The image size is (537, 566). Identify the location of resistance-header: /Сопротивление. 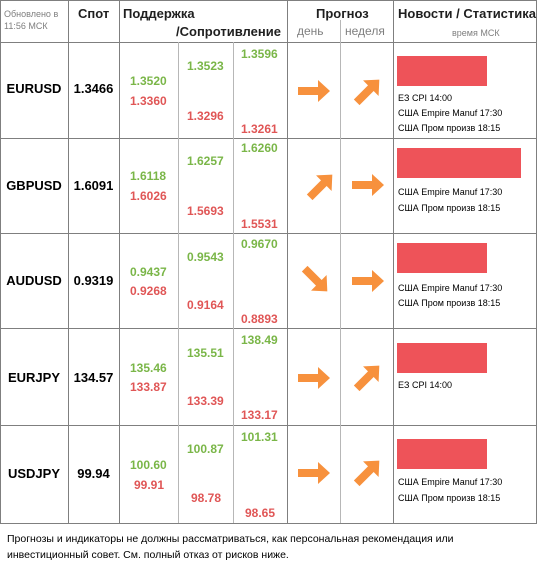
(228, 31).